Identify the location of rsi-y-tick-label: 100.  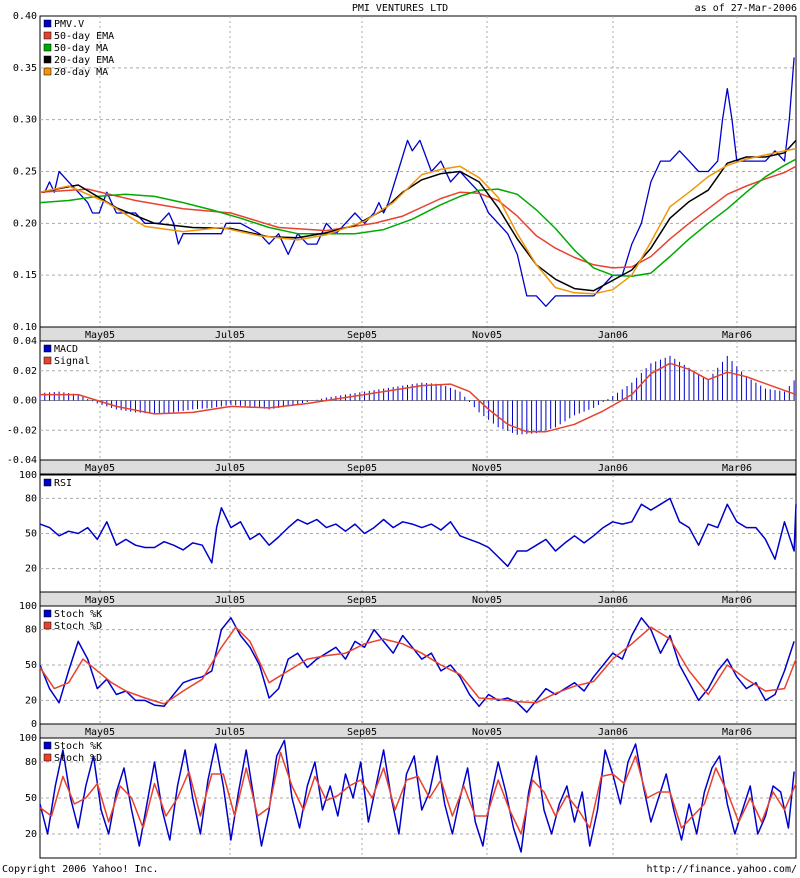
(28, 475).